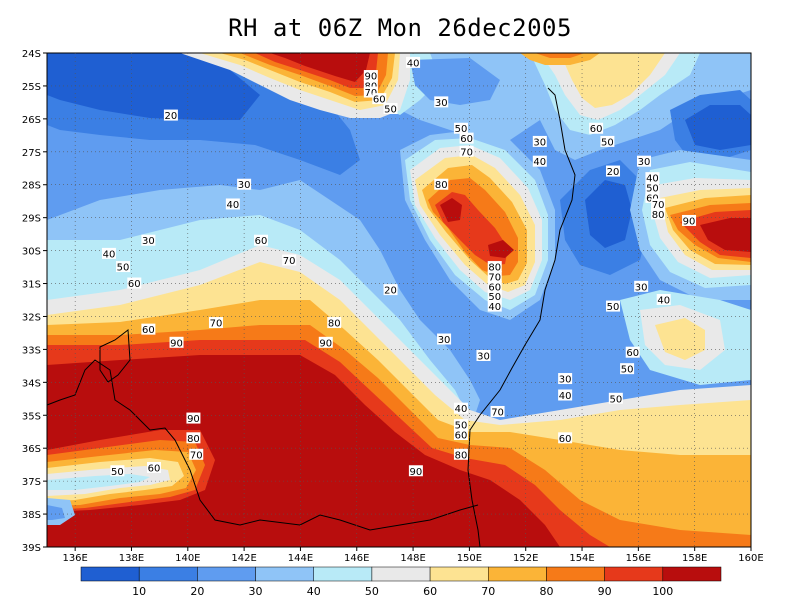 The image size is (800, 600). What do you see at coordinates (320, 67) in the screenshot?
I see `band-top-core` at bounding box center [320, 67].